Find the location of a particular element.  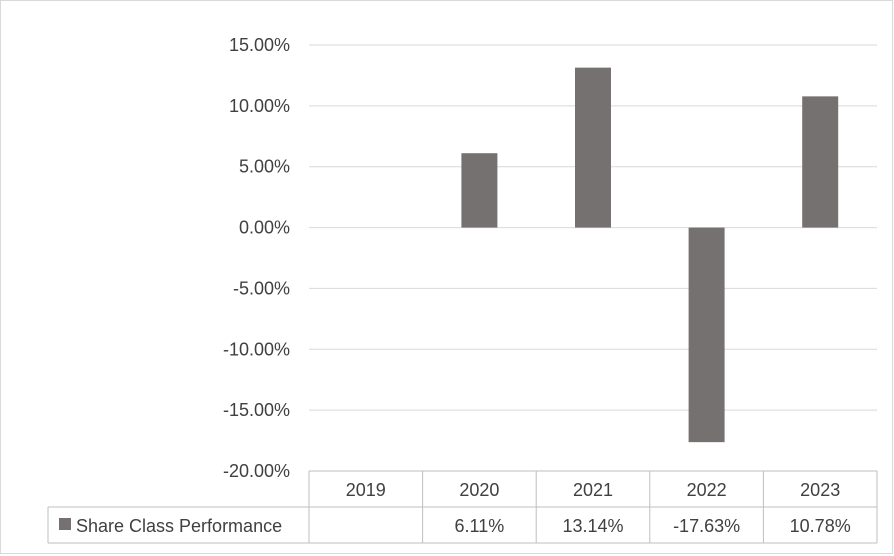

y-tick-label: -15.00% is located at coordinates (256, 410).